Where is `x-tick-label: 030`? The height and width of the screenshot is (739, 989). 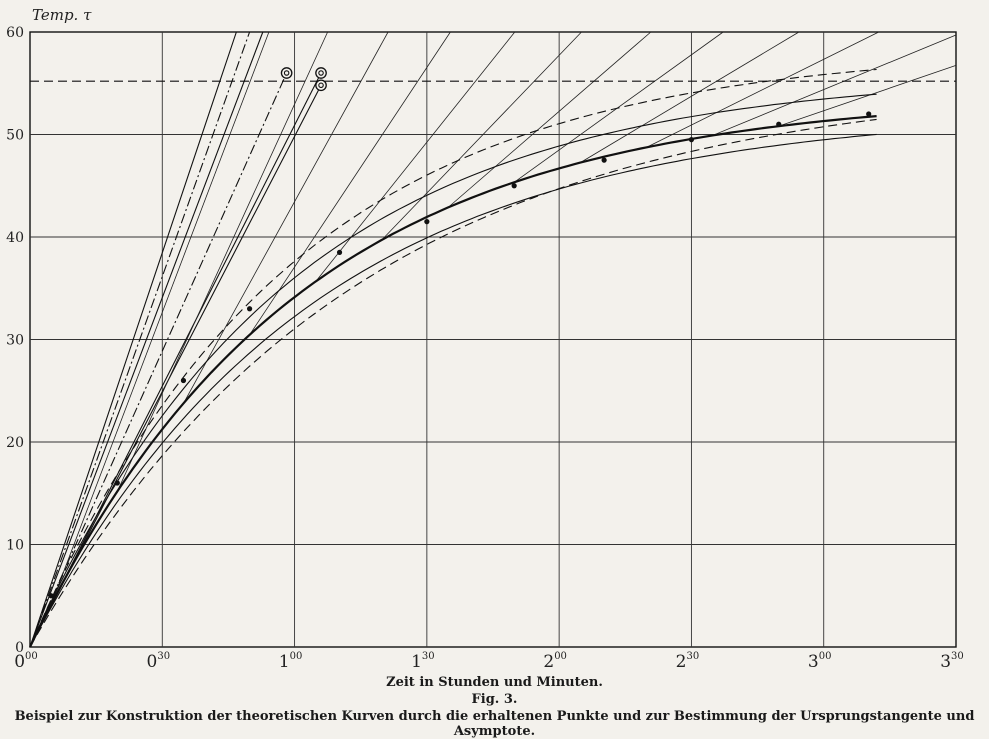
x-tick-label: 030 is located at coordinates (159, 661).